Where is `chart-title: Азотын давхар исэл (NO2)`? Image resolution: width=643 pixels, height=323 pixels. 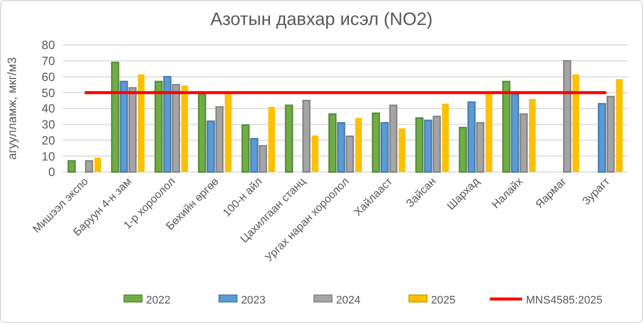
chart-title: Азотын давхар исэл (NO2) is located at coordinates (321, 19).